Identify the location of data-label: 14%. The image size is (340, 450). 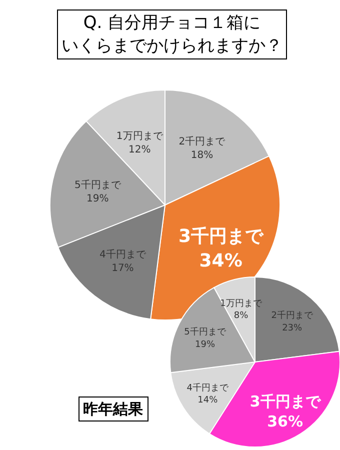
(208, 400).